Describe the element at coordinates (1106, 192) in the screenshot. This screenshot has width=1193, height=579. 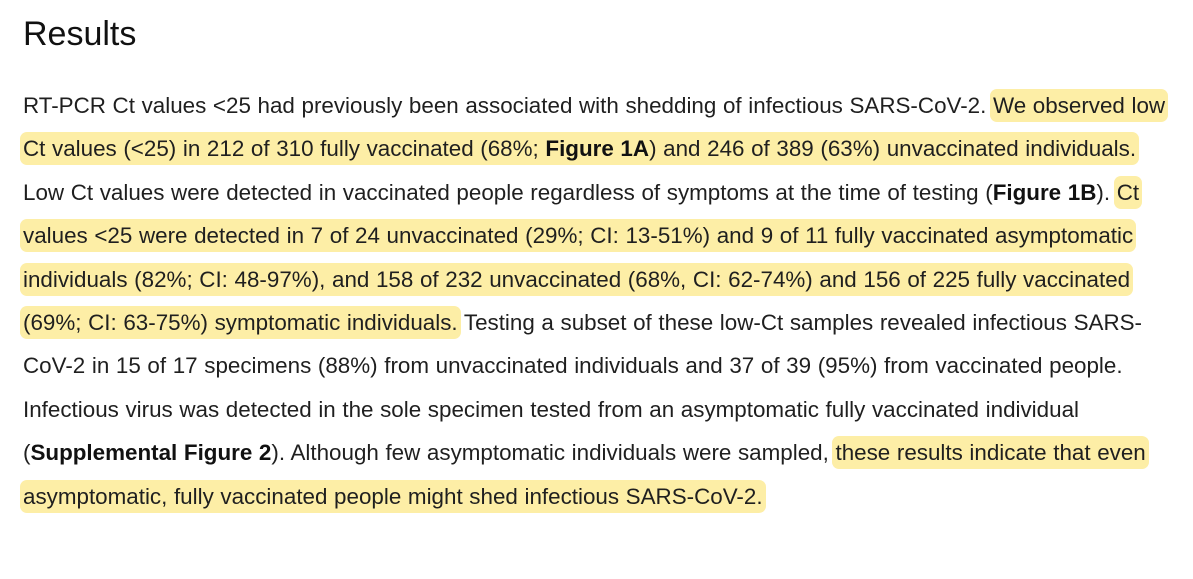
I see `text-run: ).` at that location.